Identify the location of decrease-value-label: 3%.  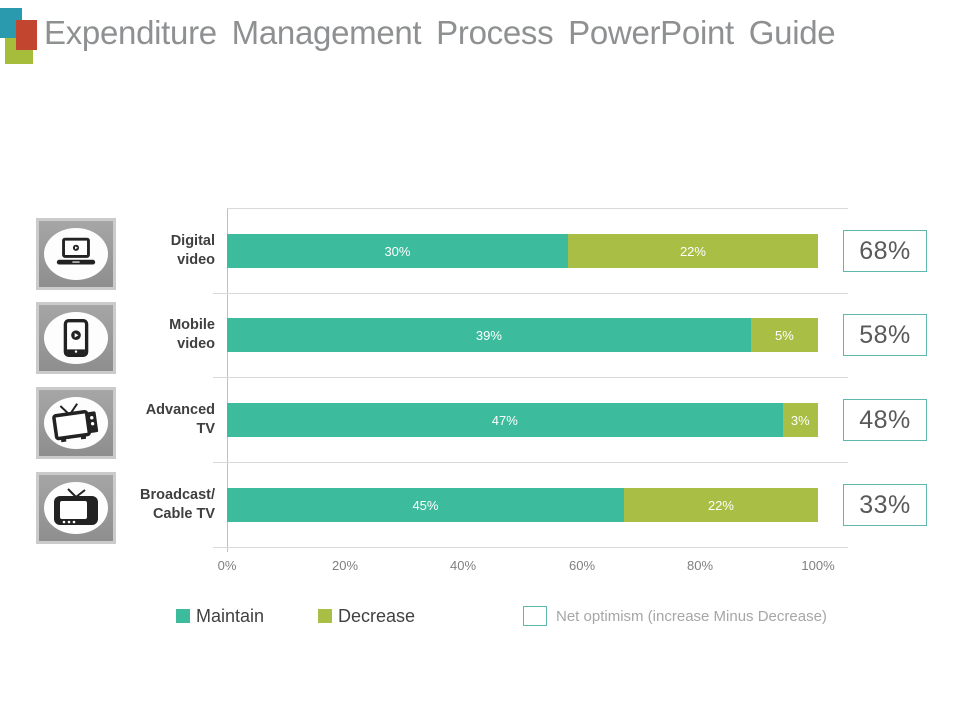
(800, 420).